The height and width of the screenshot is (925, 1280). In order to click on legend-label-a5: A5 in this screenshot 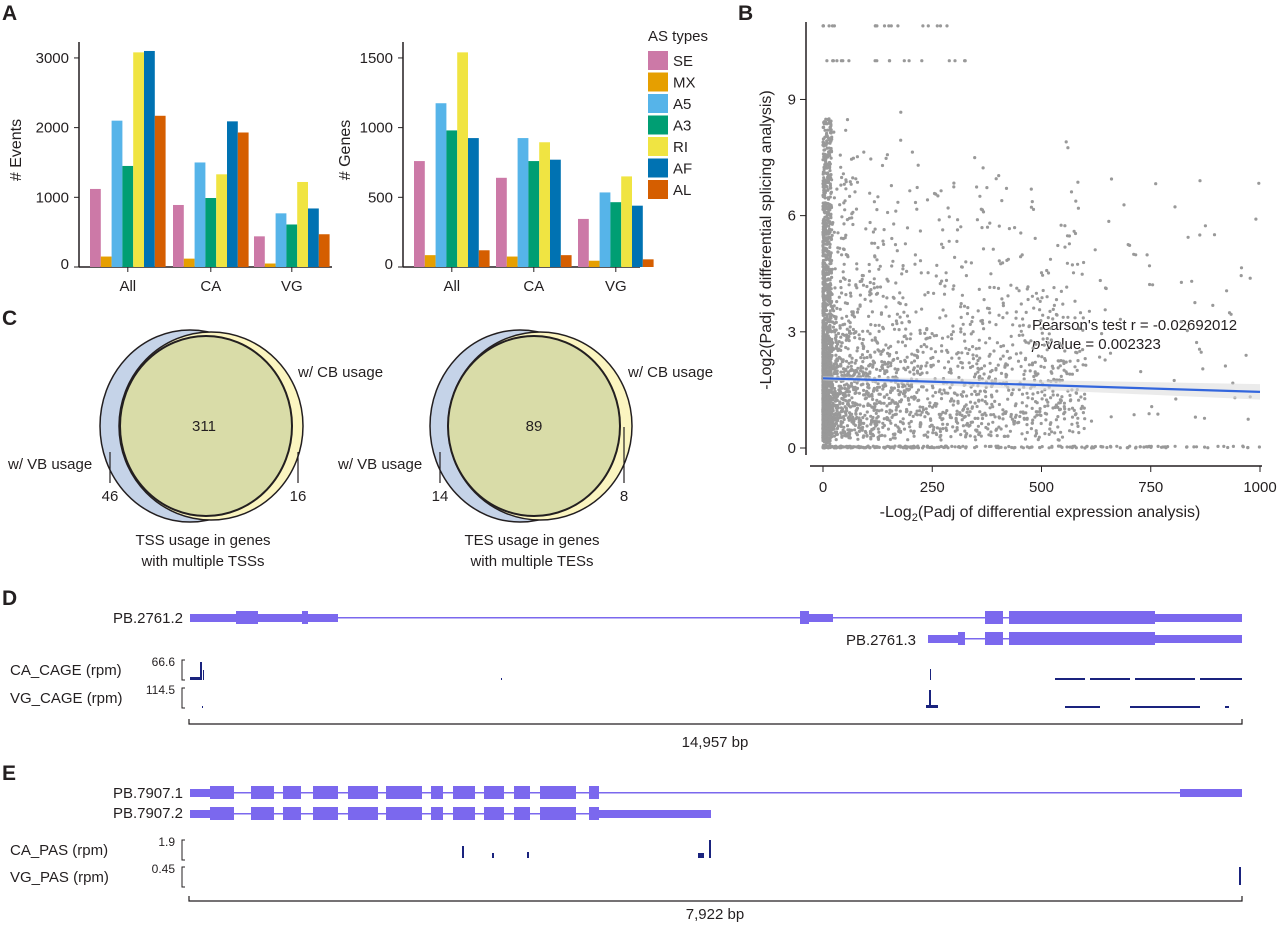, I will do `click(682, 104)`.